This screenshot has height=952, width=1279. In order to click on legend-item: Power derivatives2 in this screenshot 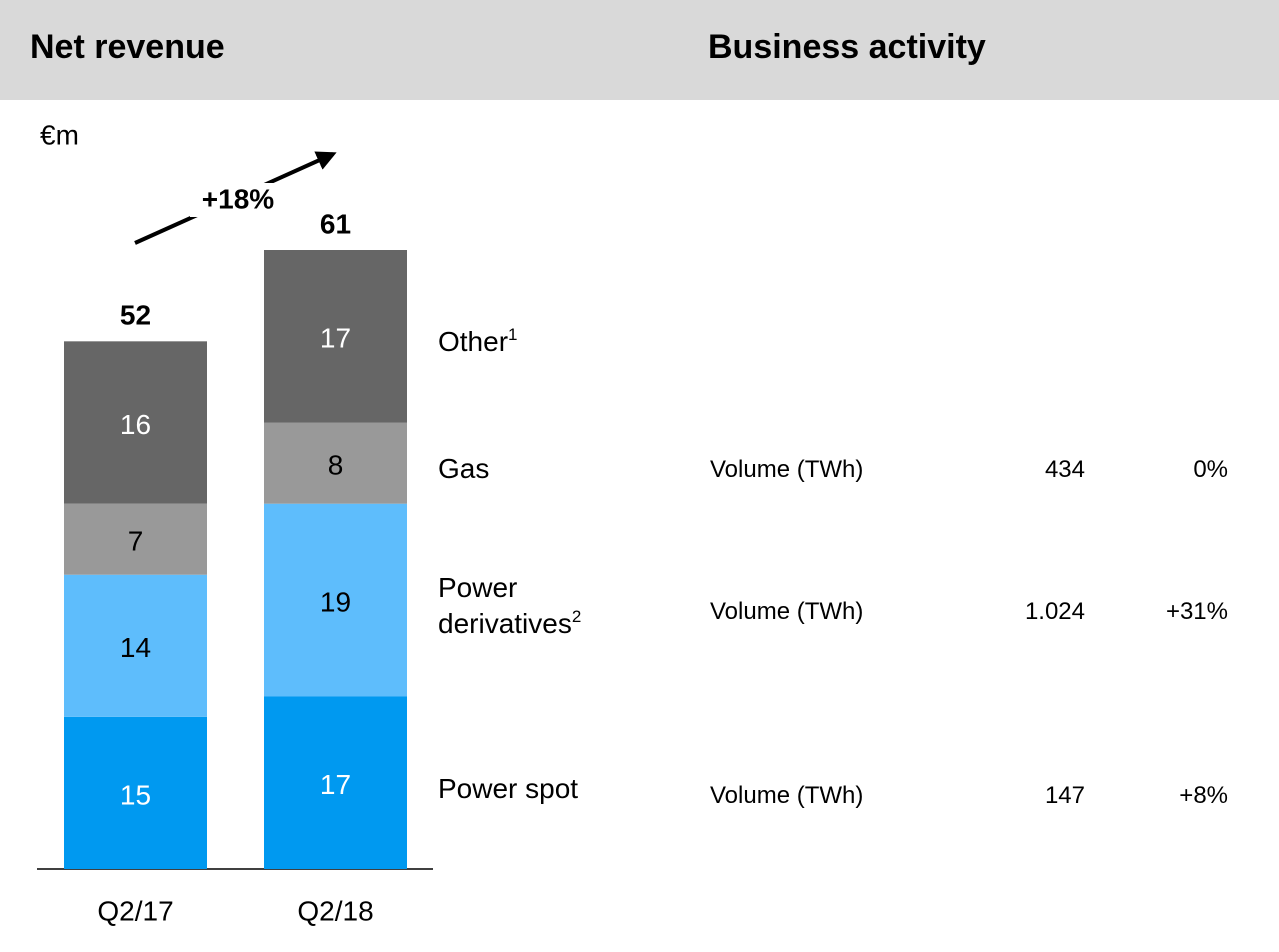, I will do `click(523, 606)`.